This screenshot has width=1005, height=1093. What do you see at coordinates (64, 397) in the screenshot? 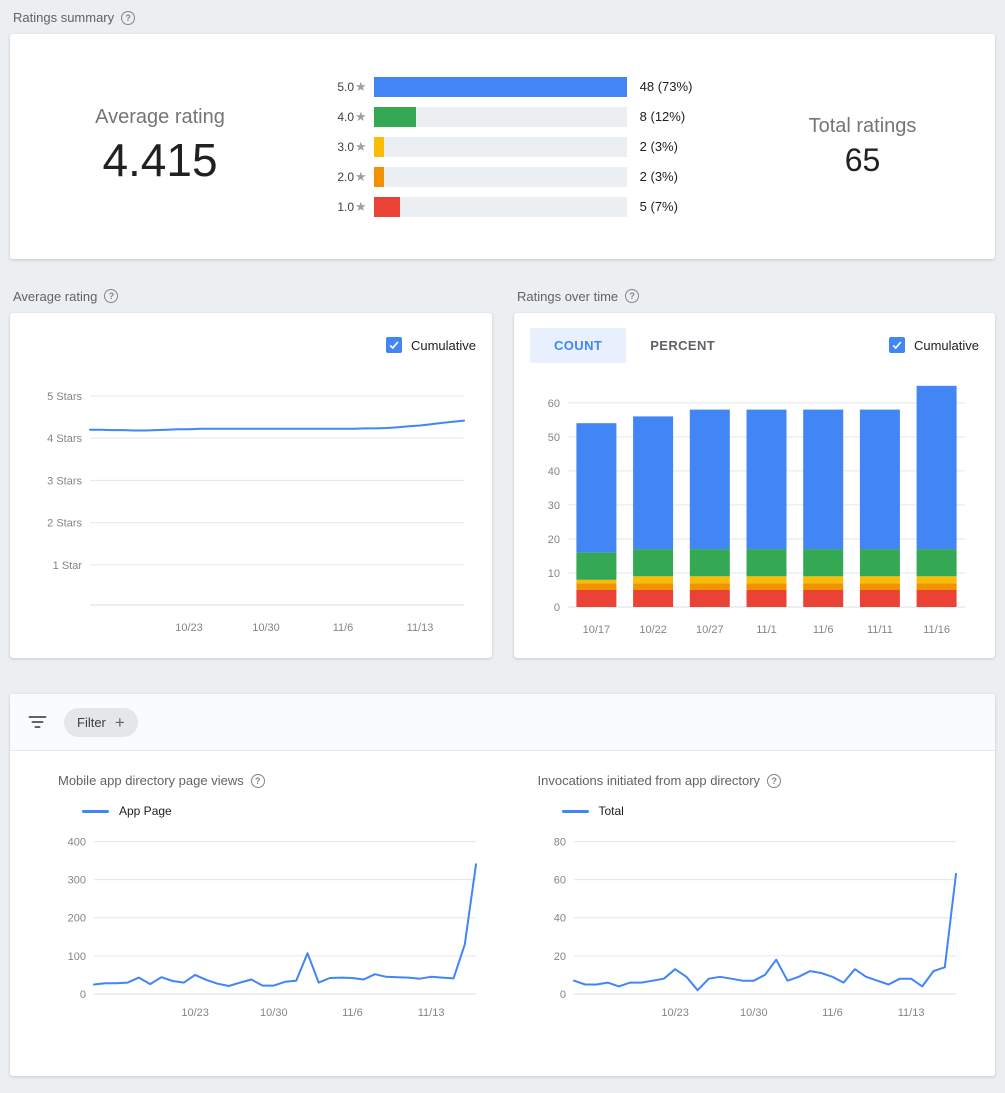
I see `svg-text: 5 Stars` at bounding box center [64, 397].